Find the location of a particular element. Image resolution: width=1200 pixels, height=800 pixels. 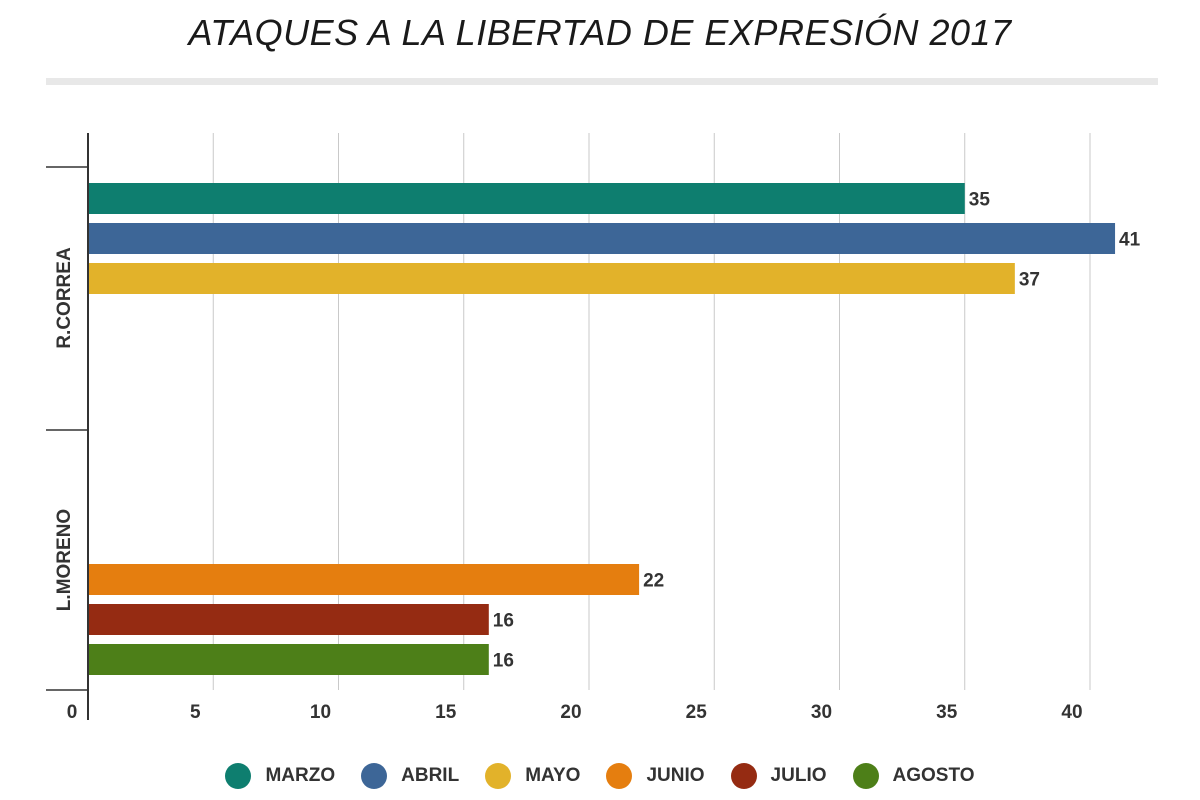

x-tick-label: 0 is located at coordinates (72, 712).